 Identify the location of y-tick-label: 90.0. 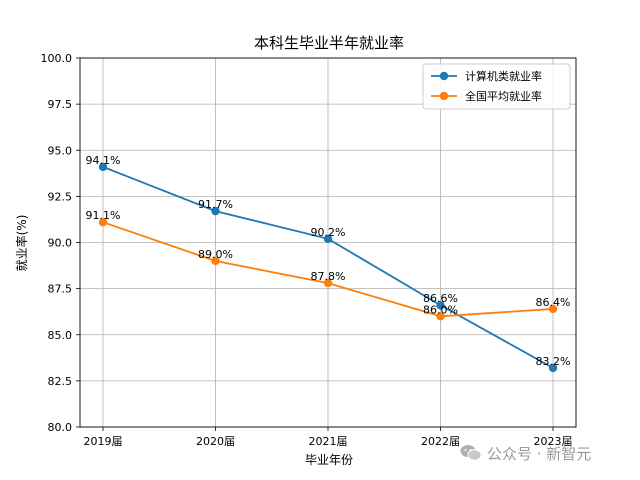
(60, 243).